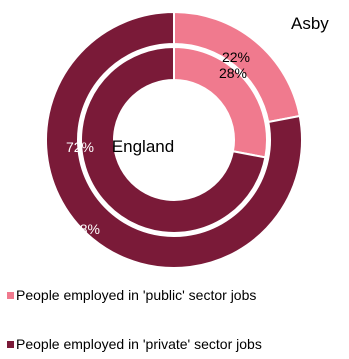  I want to click on legend-item-private: People employed in 'private' sector jobs, so click(134, 344).